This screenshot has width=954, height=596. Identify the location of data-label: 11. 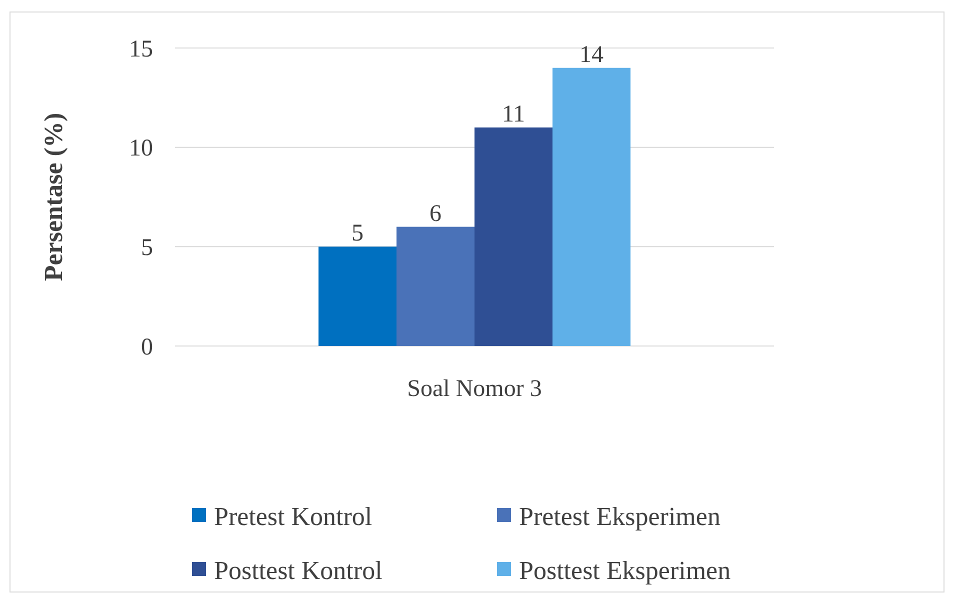
(514, 114).